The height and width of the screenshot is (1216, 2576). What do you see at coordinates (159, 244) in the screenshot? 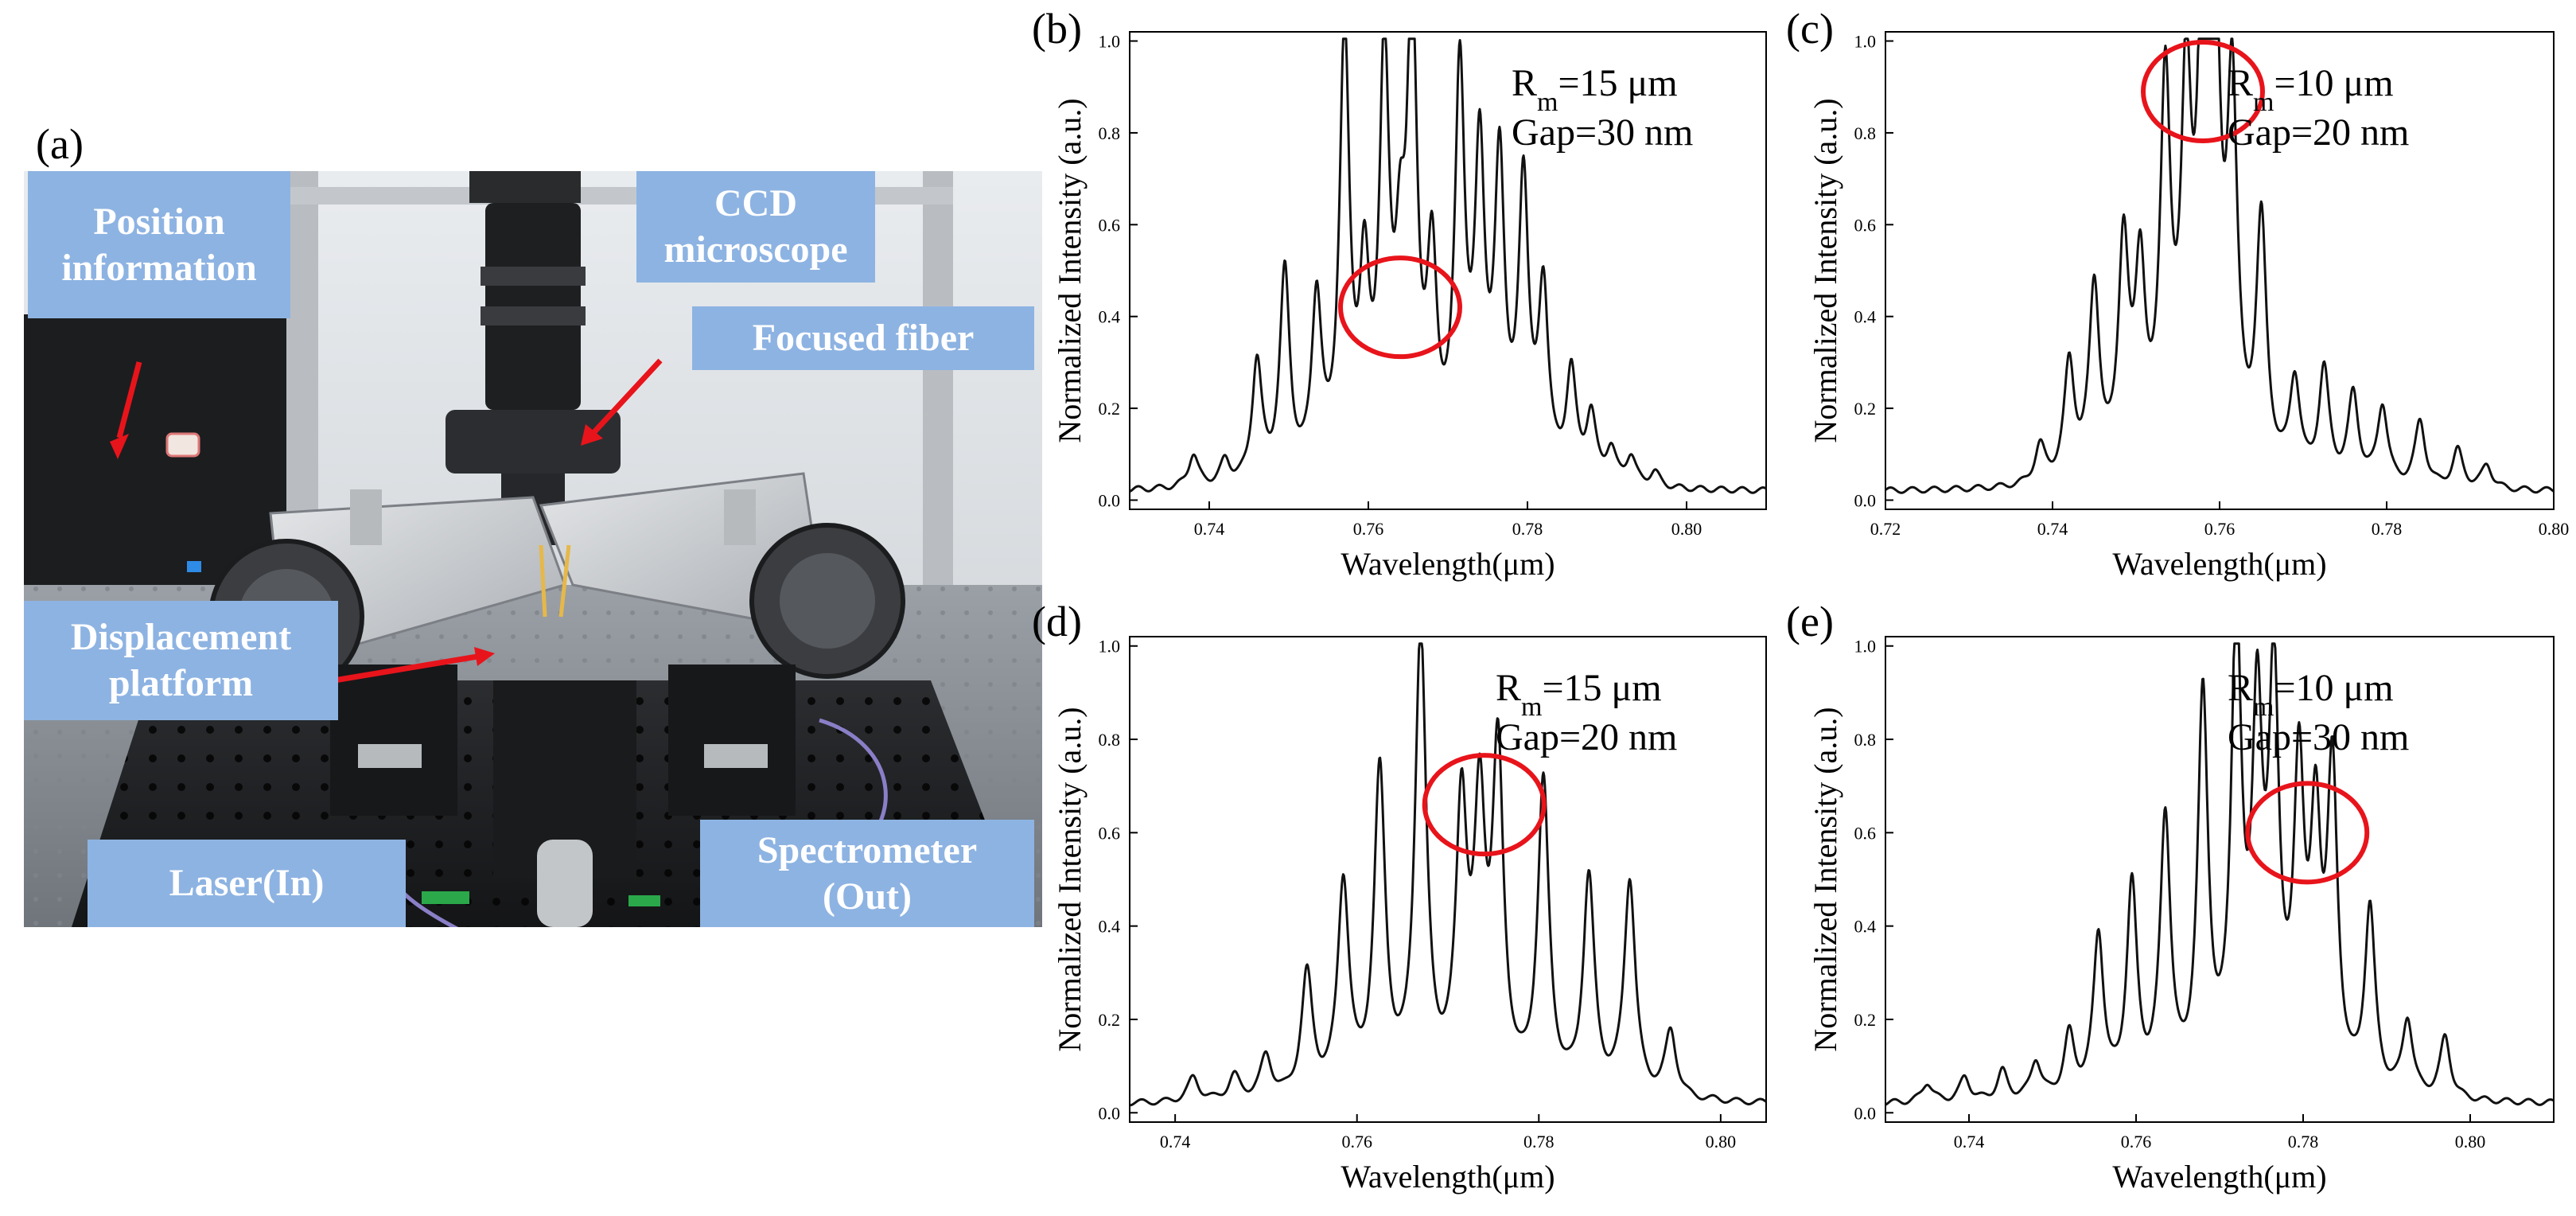
I see `callout-position-information: Position information` at bounding box center [159, 244].